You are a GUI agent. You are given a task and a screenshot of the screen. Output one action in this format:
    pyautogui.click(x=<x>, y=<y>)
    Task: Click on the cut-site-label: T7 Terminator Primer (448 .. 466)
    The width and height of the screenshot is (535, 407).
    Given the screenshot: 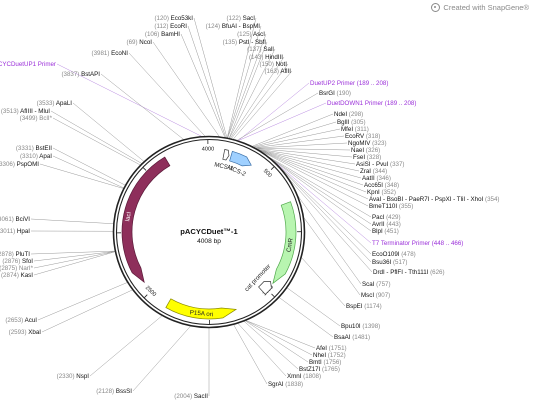 What is the action you would take?
    pyautogui.click(x=417, y=243)
    